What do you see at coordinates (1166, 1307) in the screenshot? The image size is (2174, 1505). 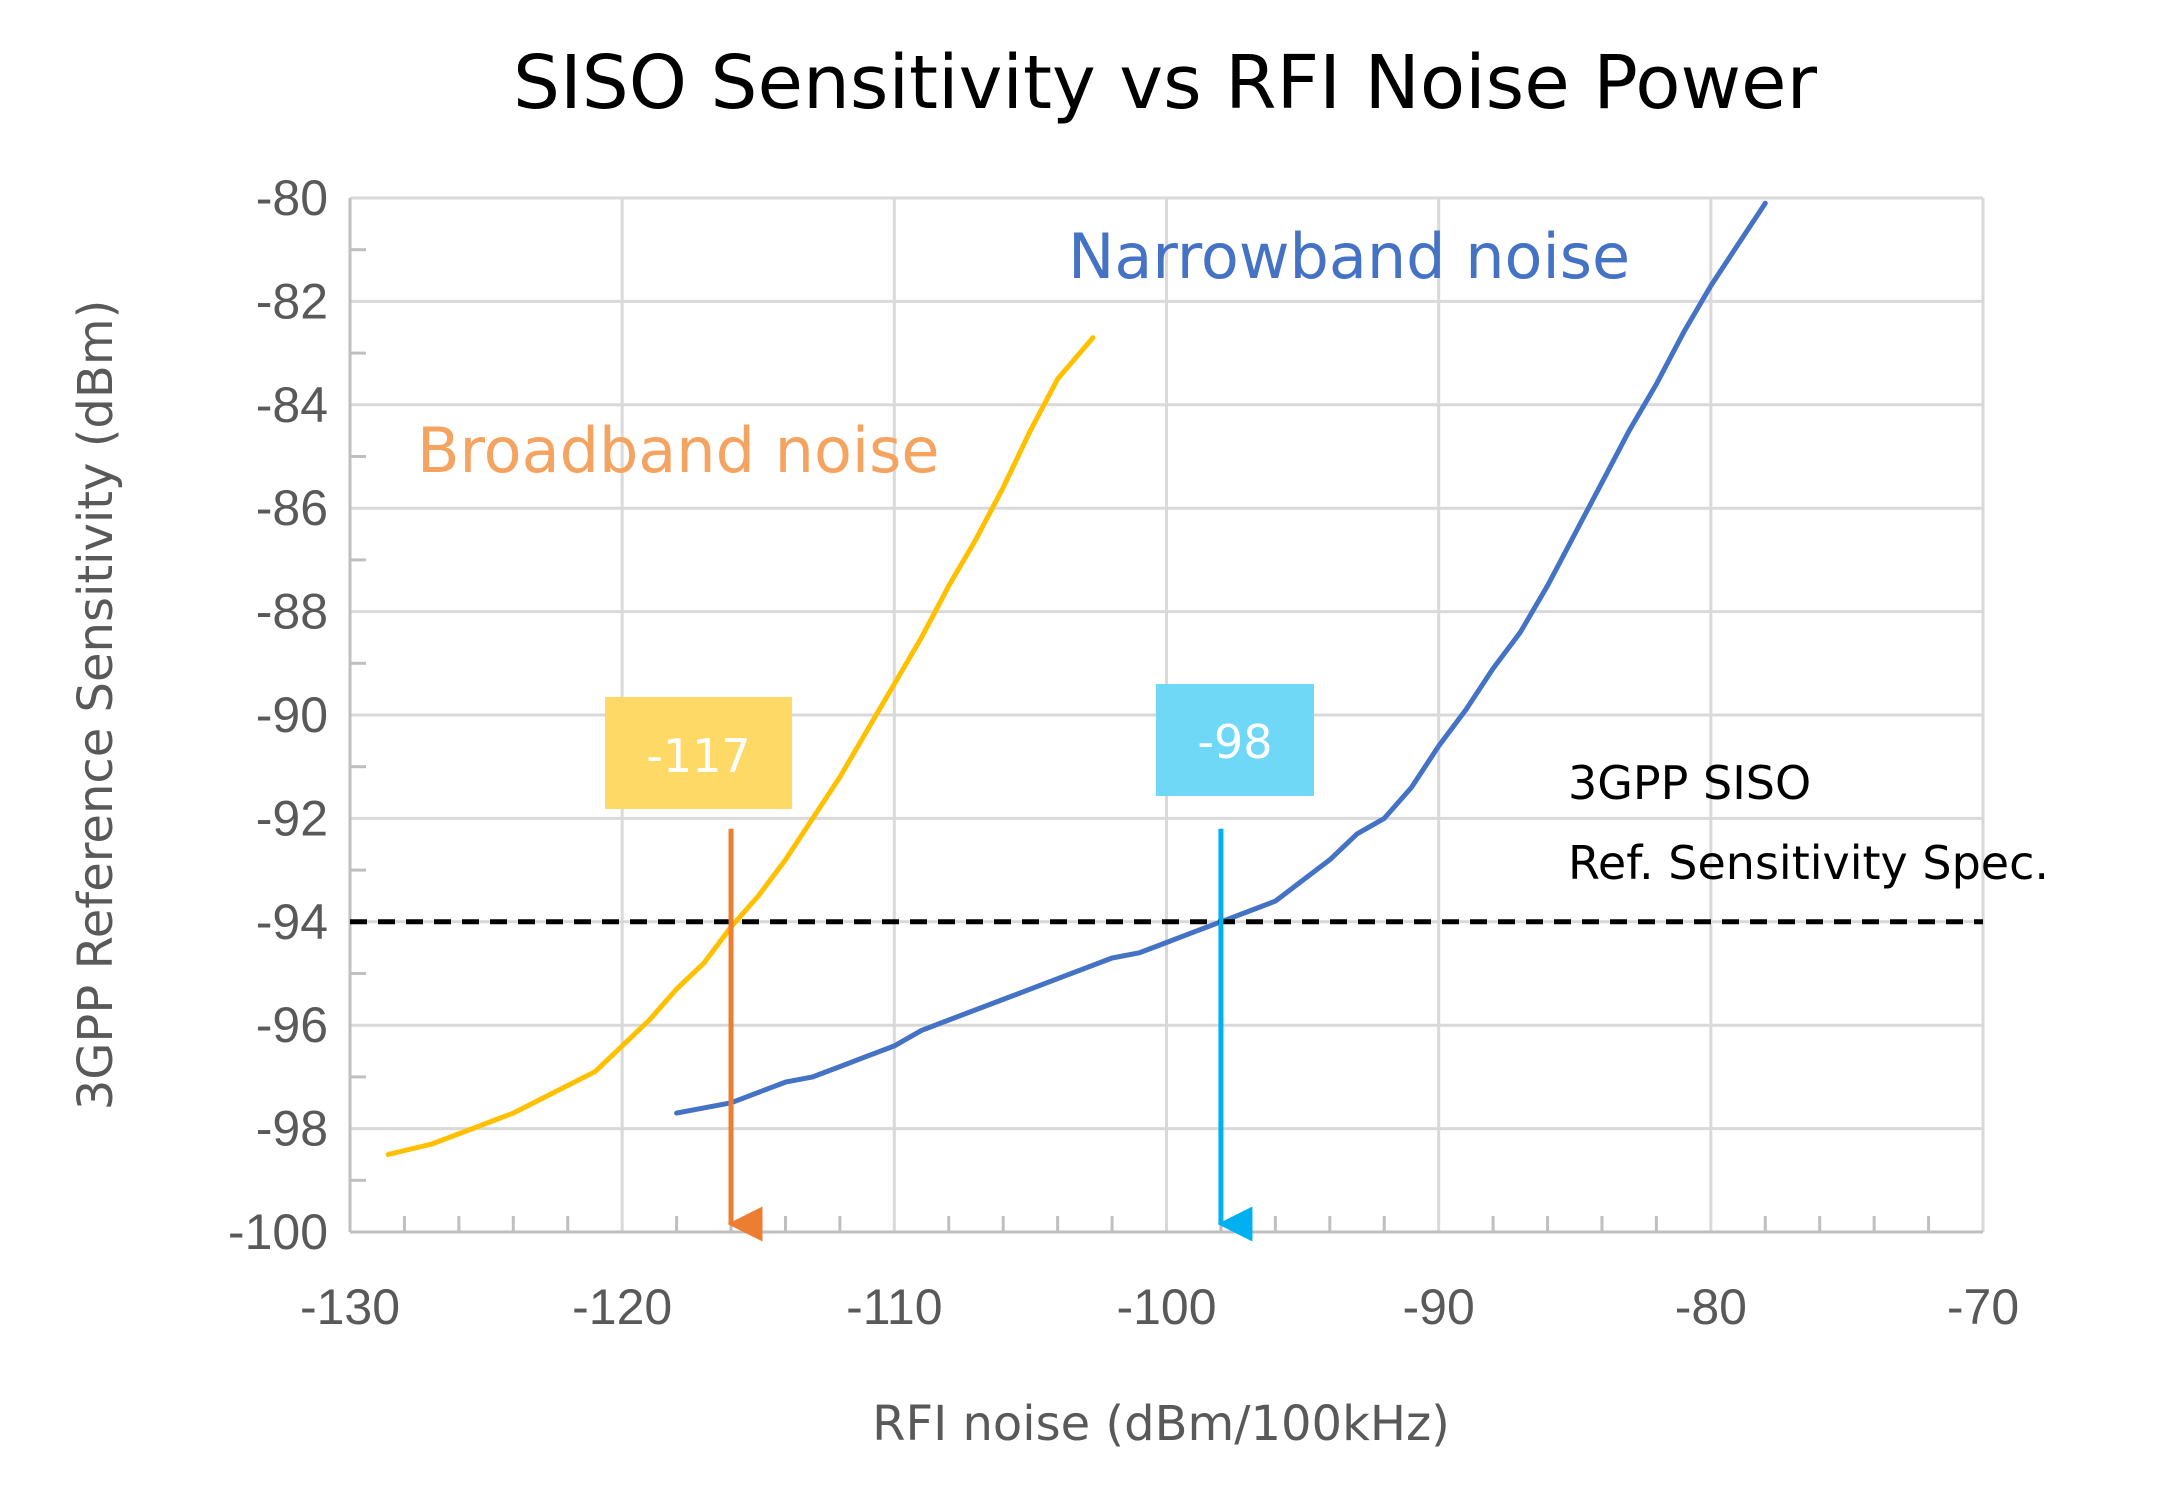 I see `x-tick-label: -100` at bounding box center [1166, 1307].